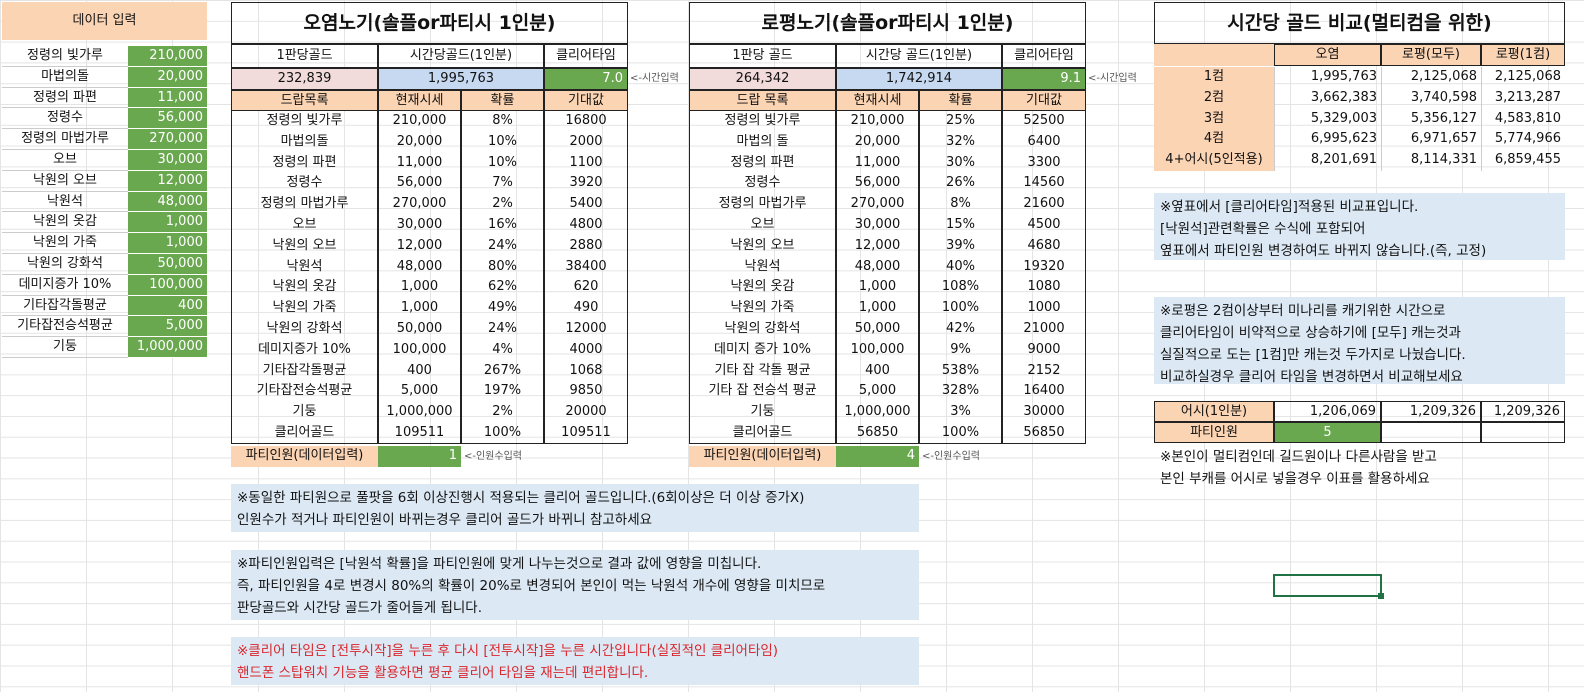 This screenshot has width=1584, height=692. Describe the element at coordinates (762, 433) in the screenshot. I see `ropyeong-drop-cell: 클리어골드` at that location.